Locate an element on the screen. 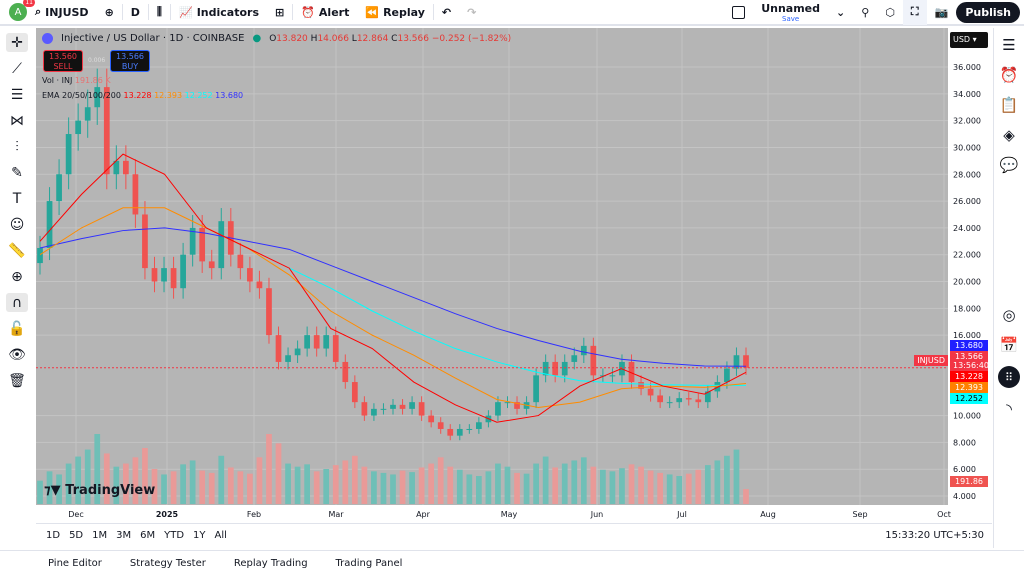 This screenshot has height=576, width=1024. x-tick-label: Jul is located at coordinates (681, 514).